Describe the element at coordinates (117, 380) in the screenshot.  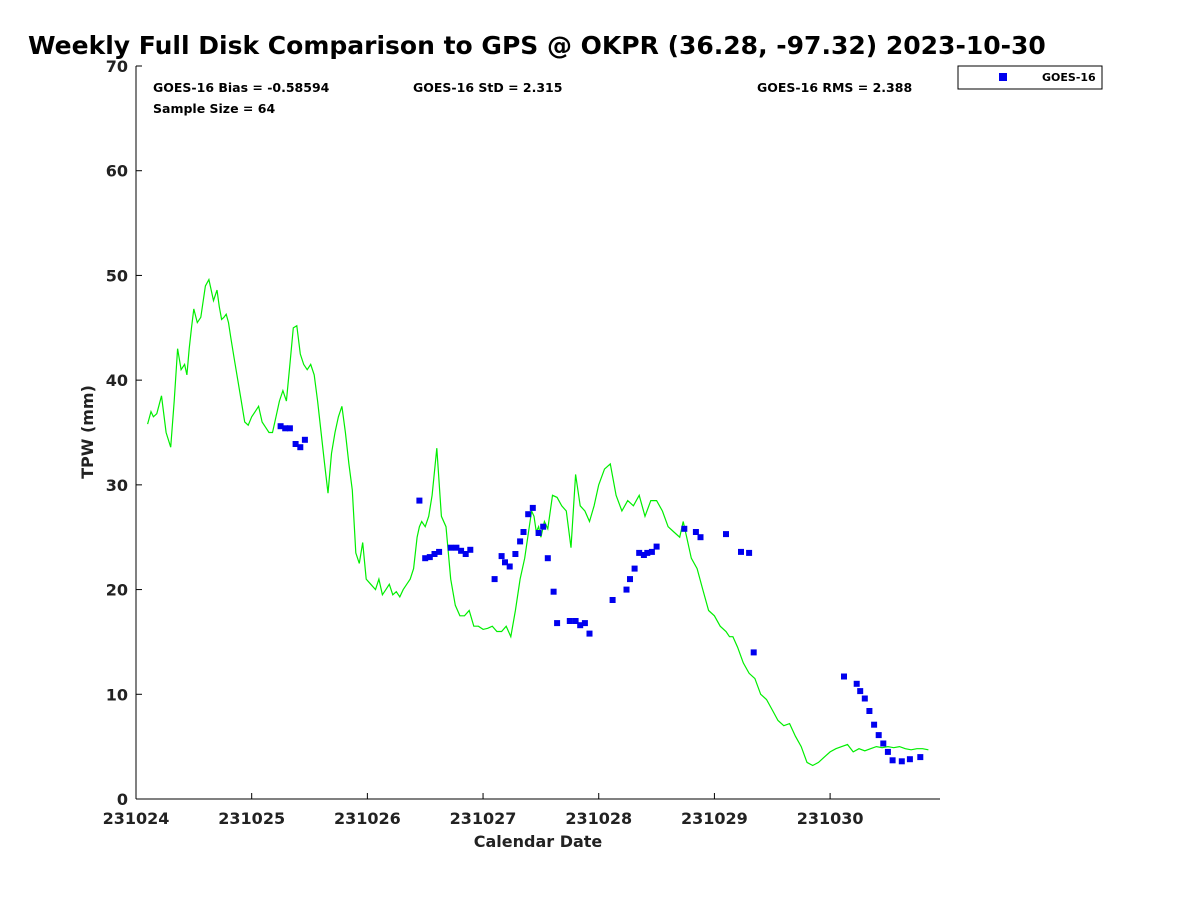
I see `y-tick-label: 40` at that location.